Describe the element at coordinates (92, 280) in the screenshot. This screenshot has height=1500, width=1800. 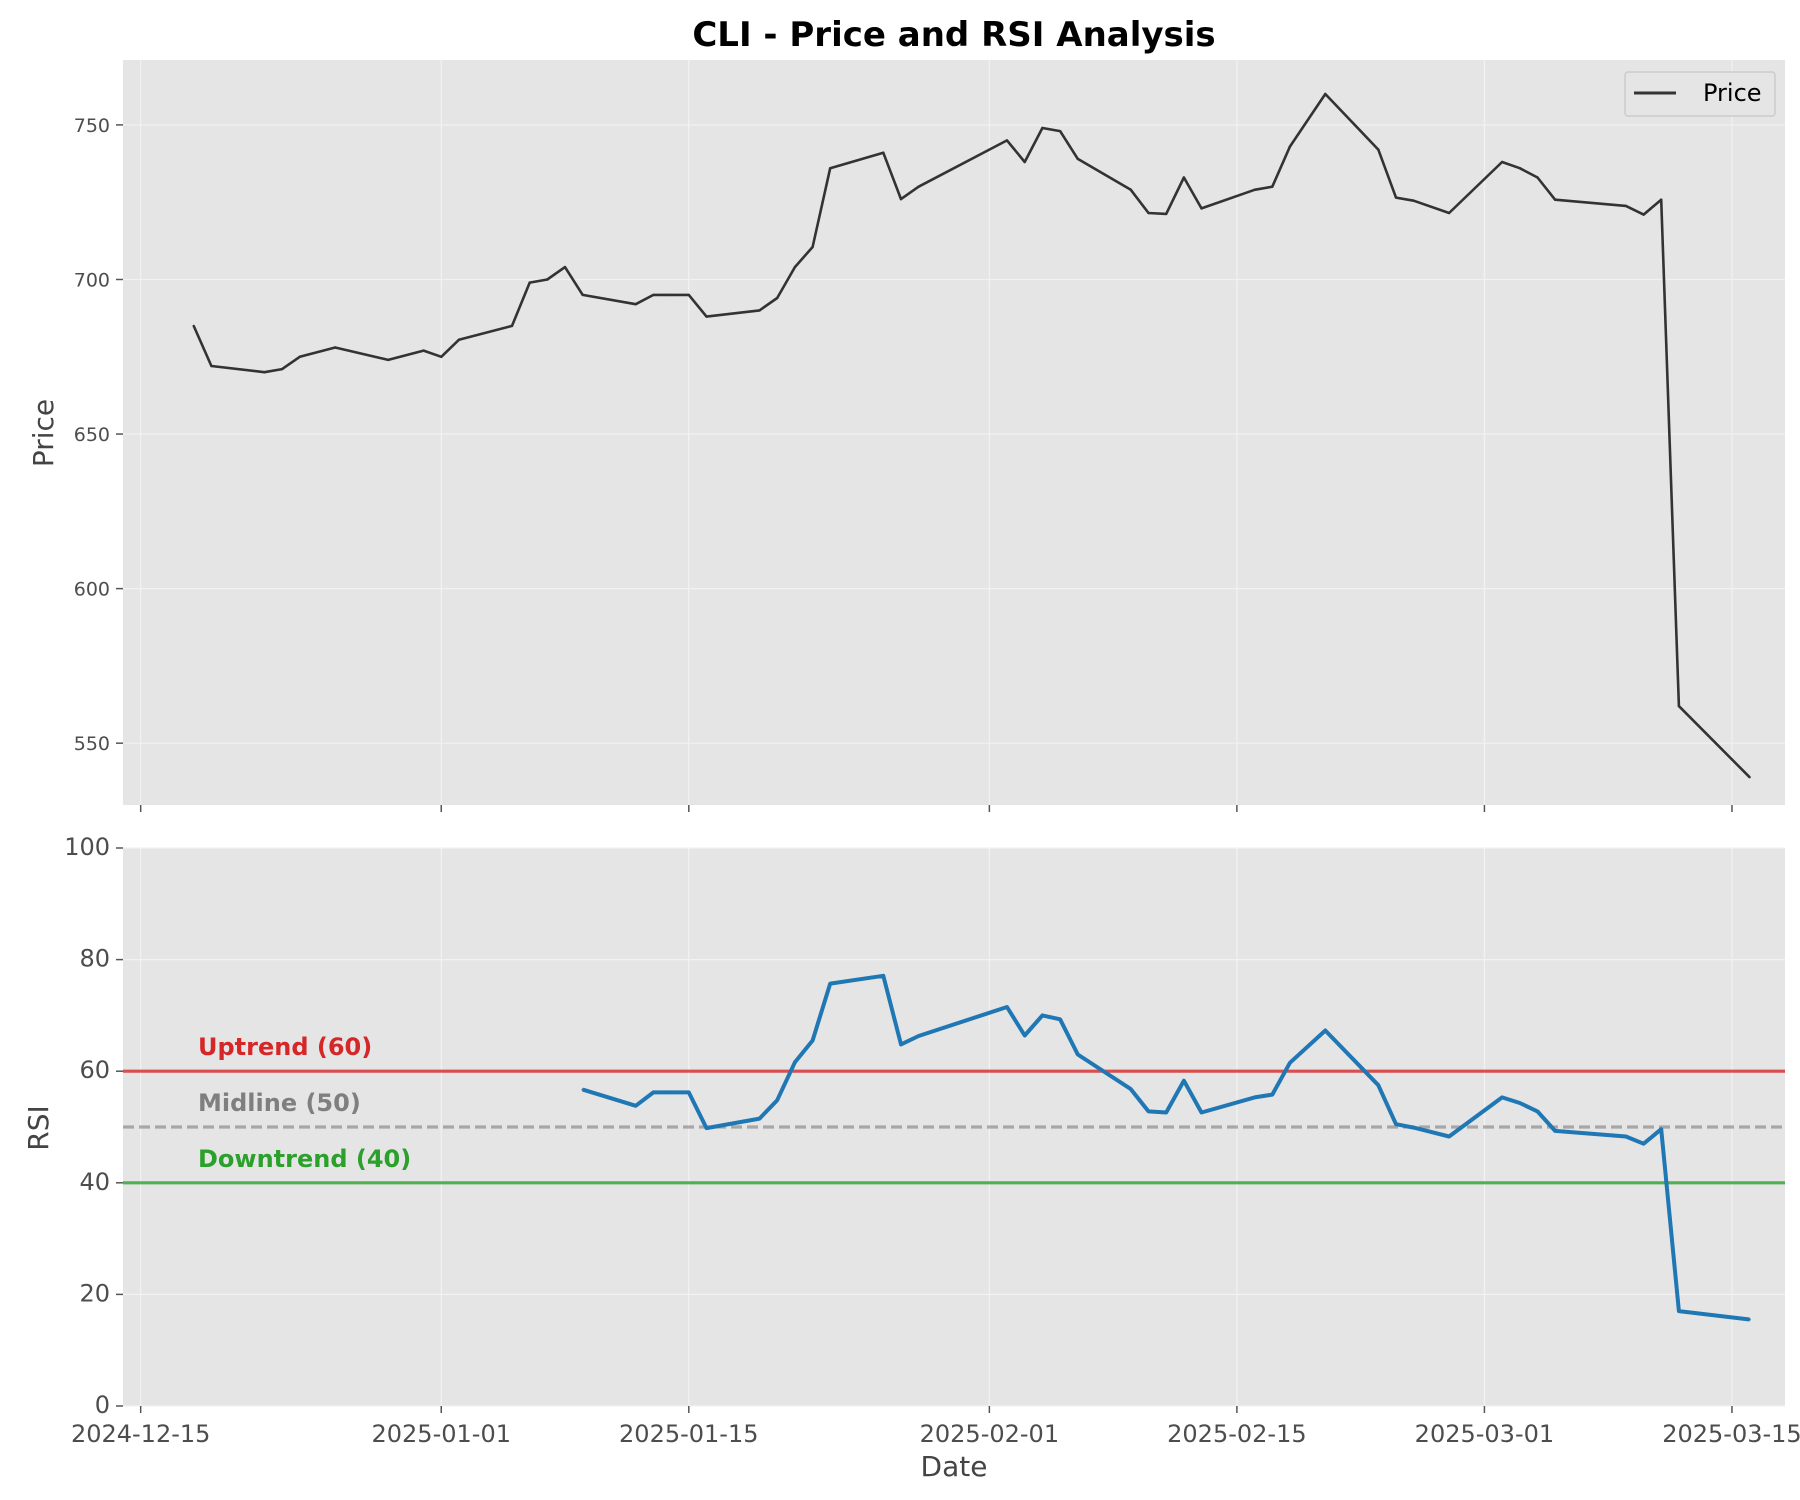
I see `y-tick-label: 700` at that location.